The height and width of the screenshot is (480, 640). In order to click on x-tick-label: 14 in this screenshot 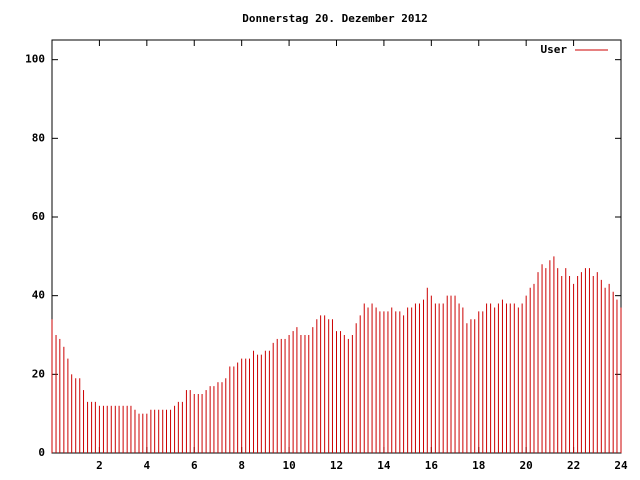, I will do `click(384, 465)`.